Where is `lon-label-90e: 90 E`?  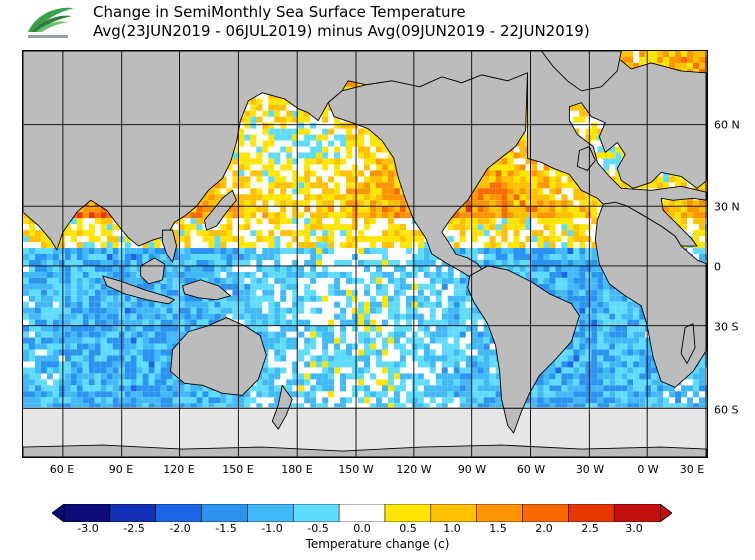
lon-label-90e: 90 E is located at coordinates (121, 469).